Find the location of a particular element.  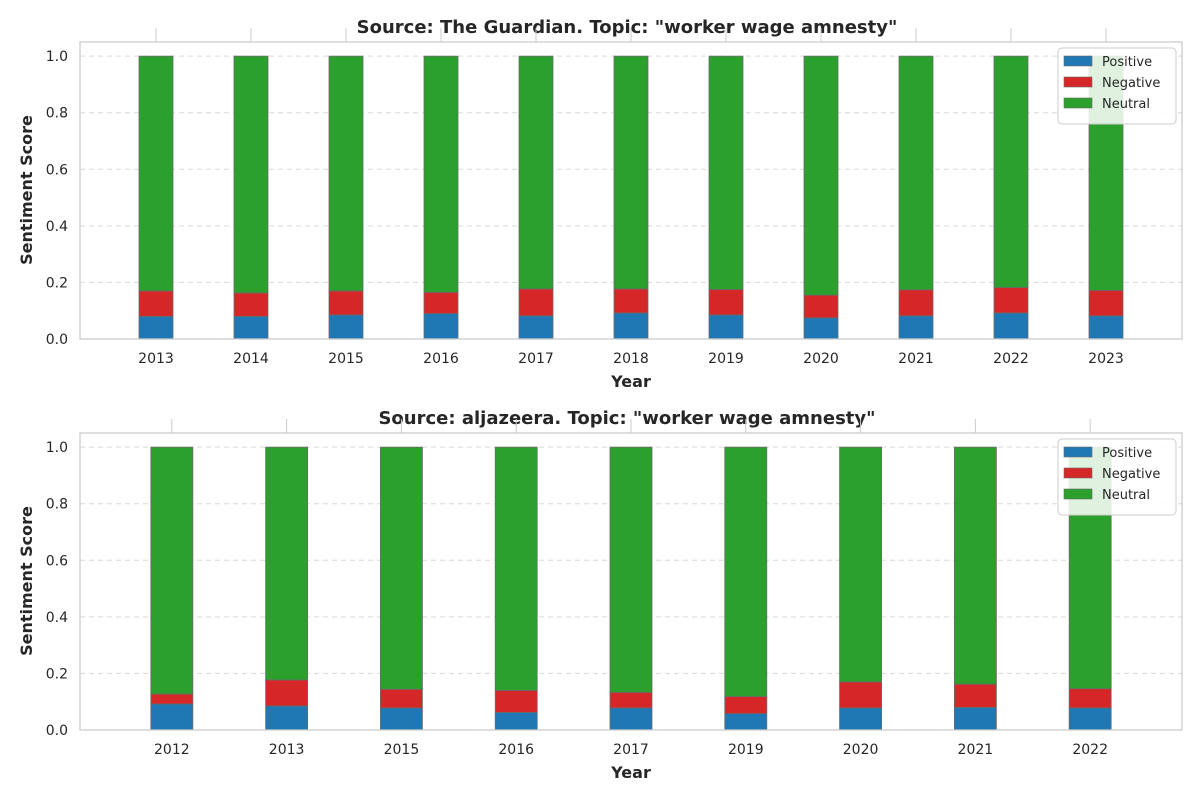

x-tick-label: 2012 is located at coordinates (172, 750).